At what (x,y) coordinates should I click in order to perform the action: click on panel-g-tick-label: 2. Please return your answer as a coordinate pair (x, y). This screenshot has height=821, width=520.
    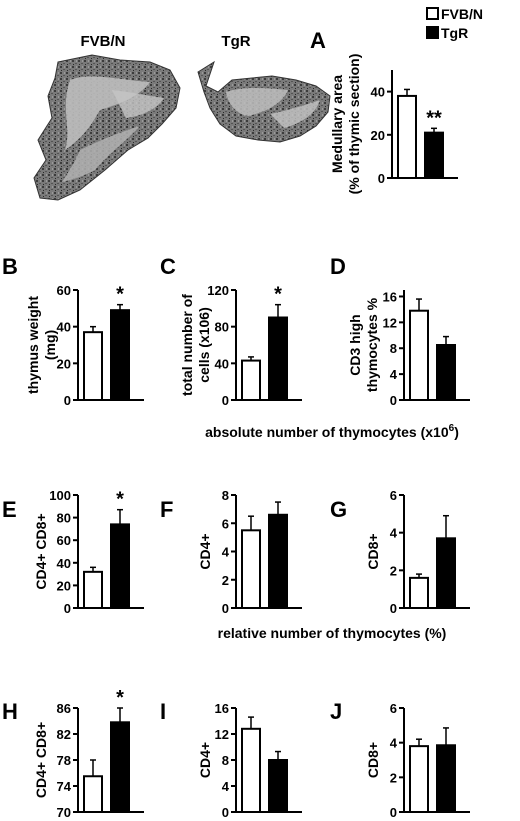
    Looking at the image, I should click on (393, 570).